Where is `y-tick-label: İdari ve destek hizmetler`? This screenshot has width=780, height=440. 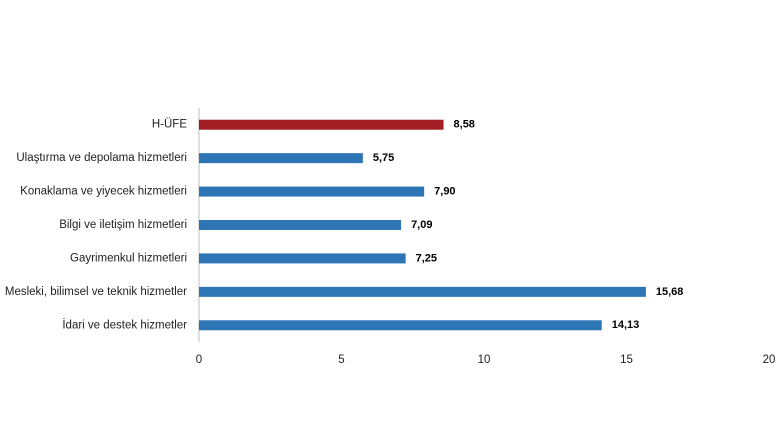 y-tick-label: İdari ve destek hizmetler is located at coordinates (124, 324).